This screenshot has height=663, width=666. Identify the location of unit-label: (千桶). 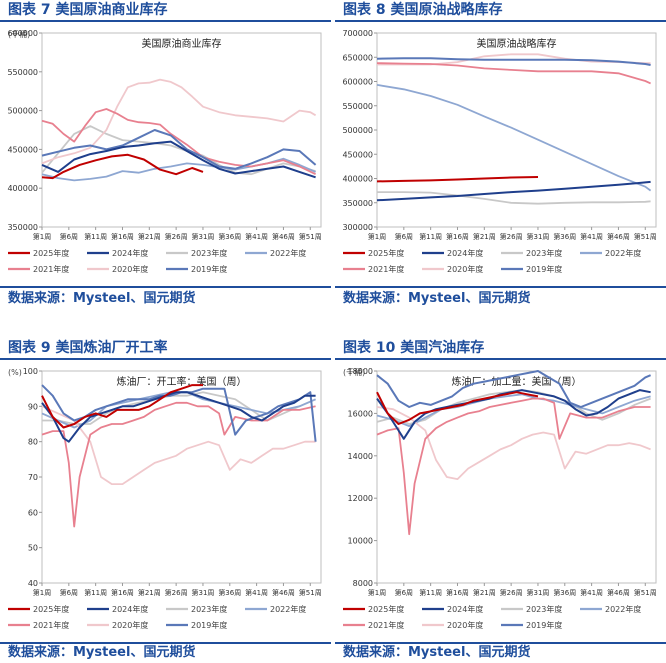
(354, 372).